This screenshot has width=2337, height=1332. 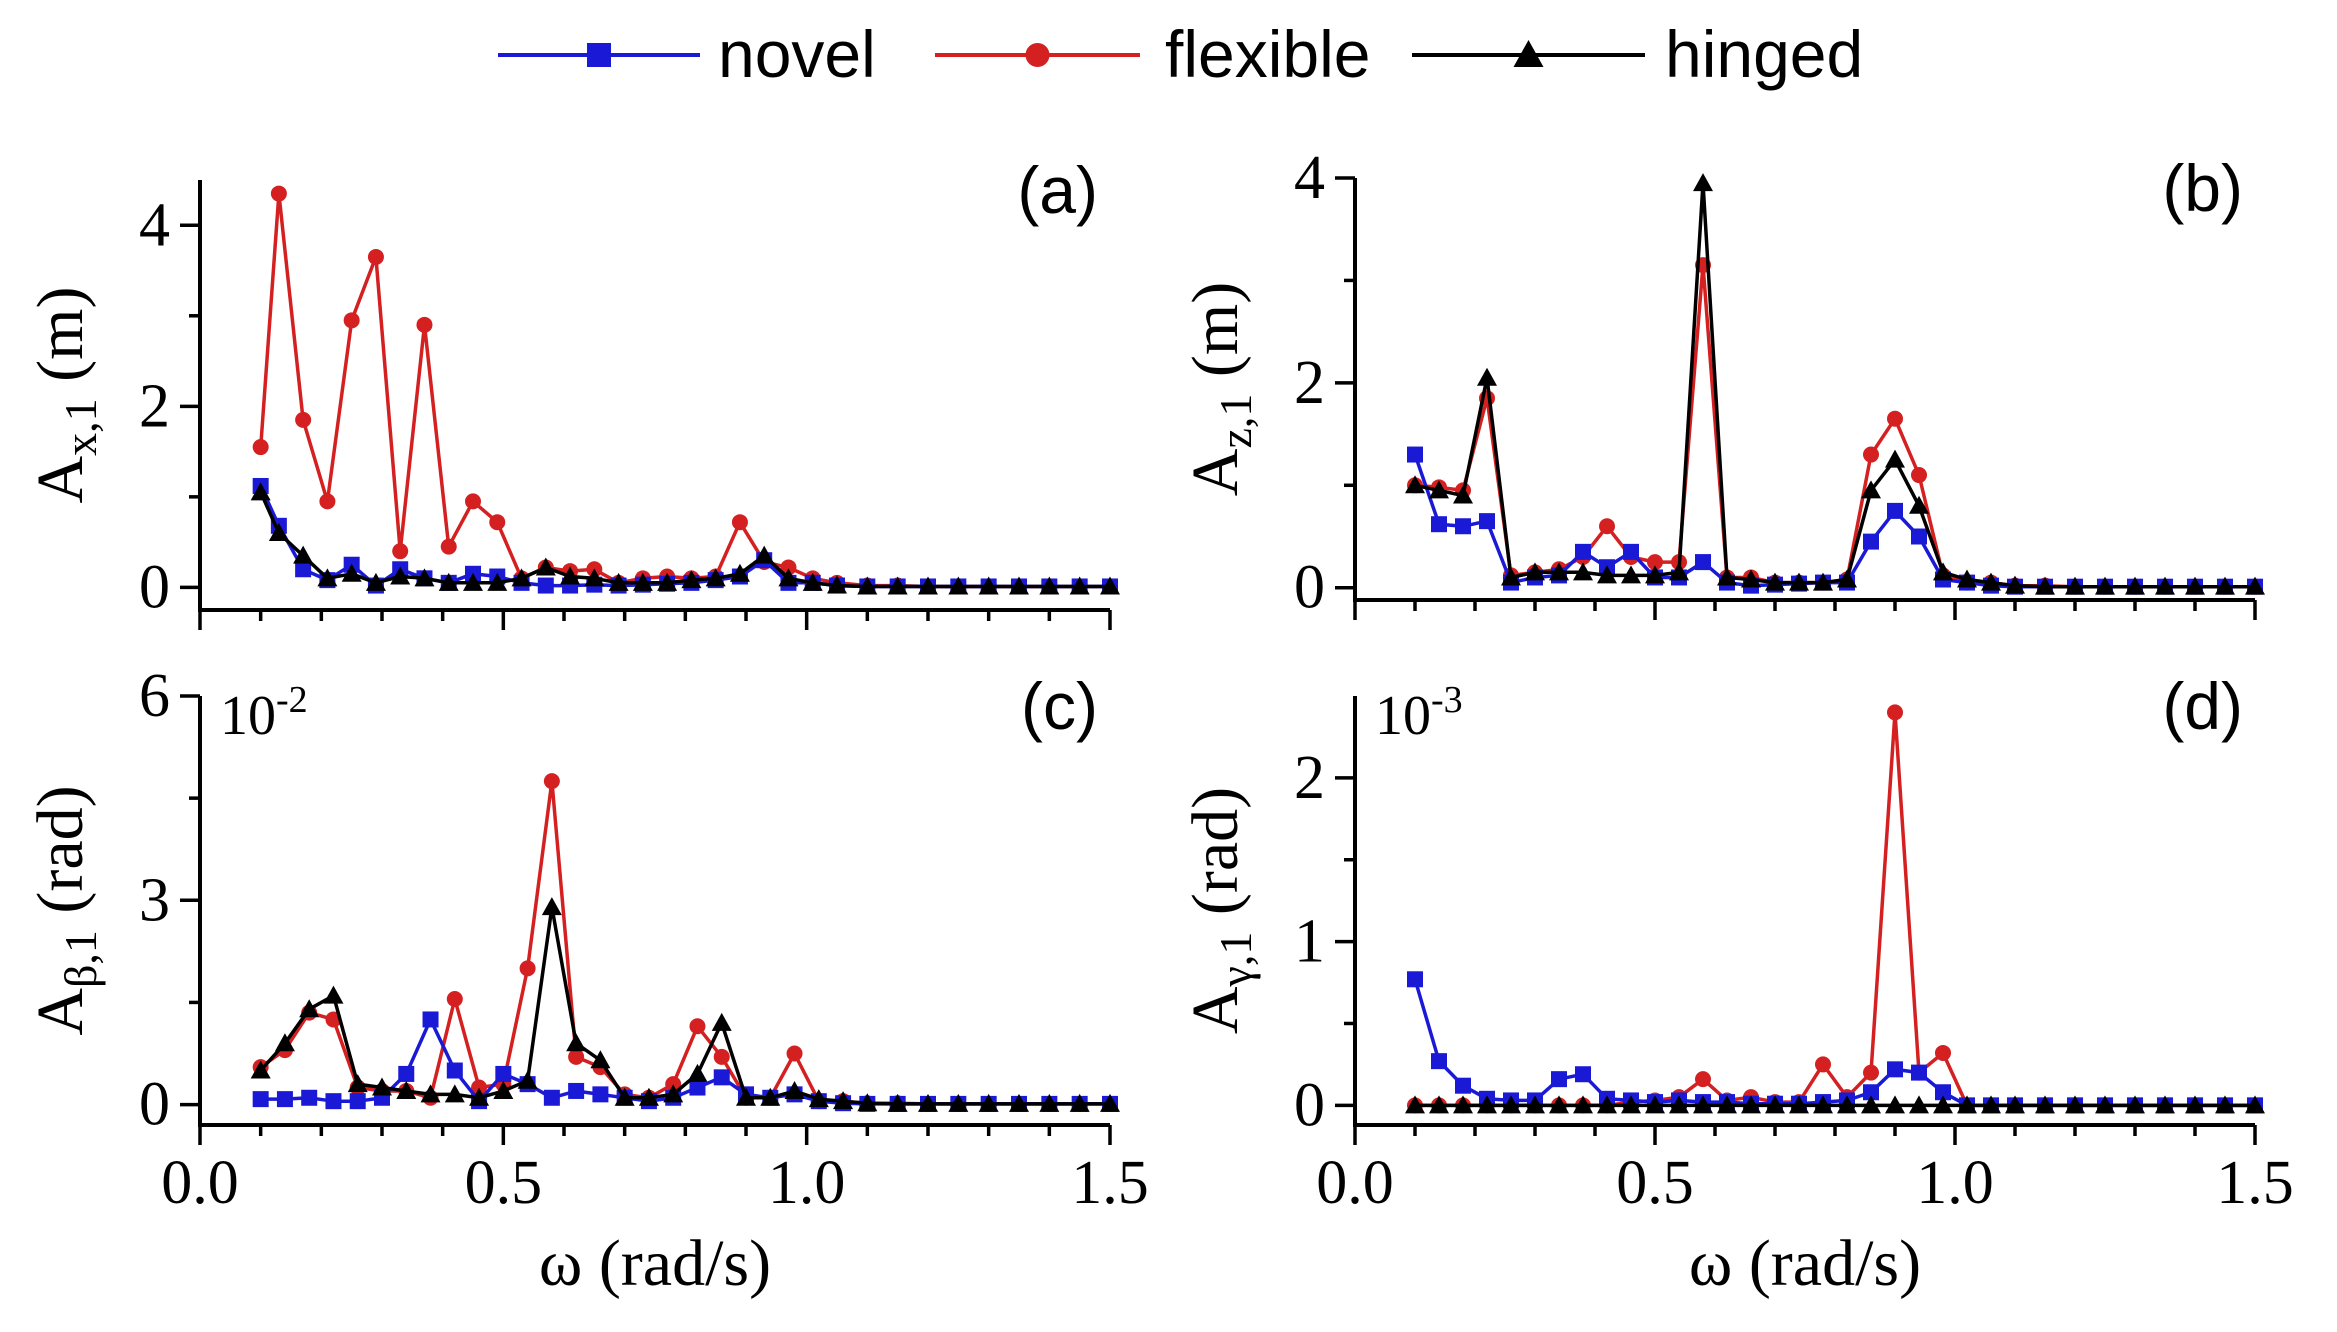 What do you see at coordinates (248, 716) in the screenshot?
I see `y-multiplier-base: 10` at bounding box center [248, 716].